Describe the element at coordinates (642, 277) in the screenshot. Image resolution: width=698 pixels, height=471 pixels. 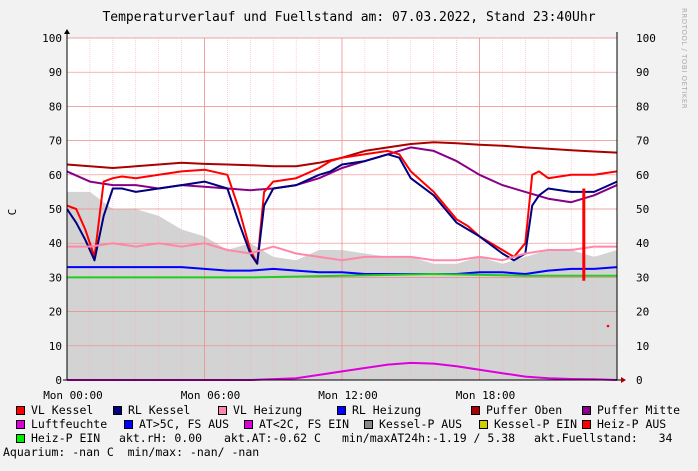
I see `y-tick-label-right: 30` at that location.